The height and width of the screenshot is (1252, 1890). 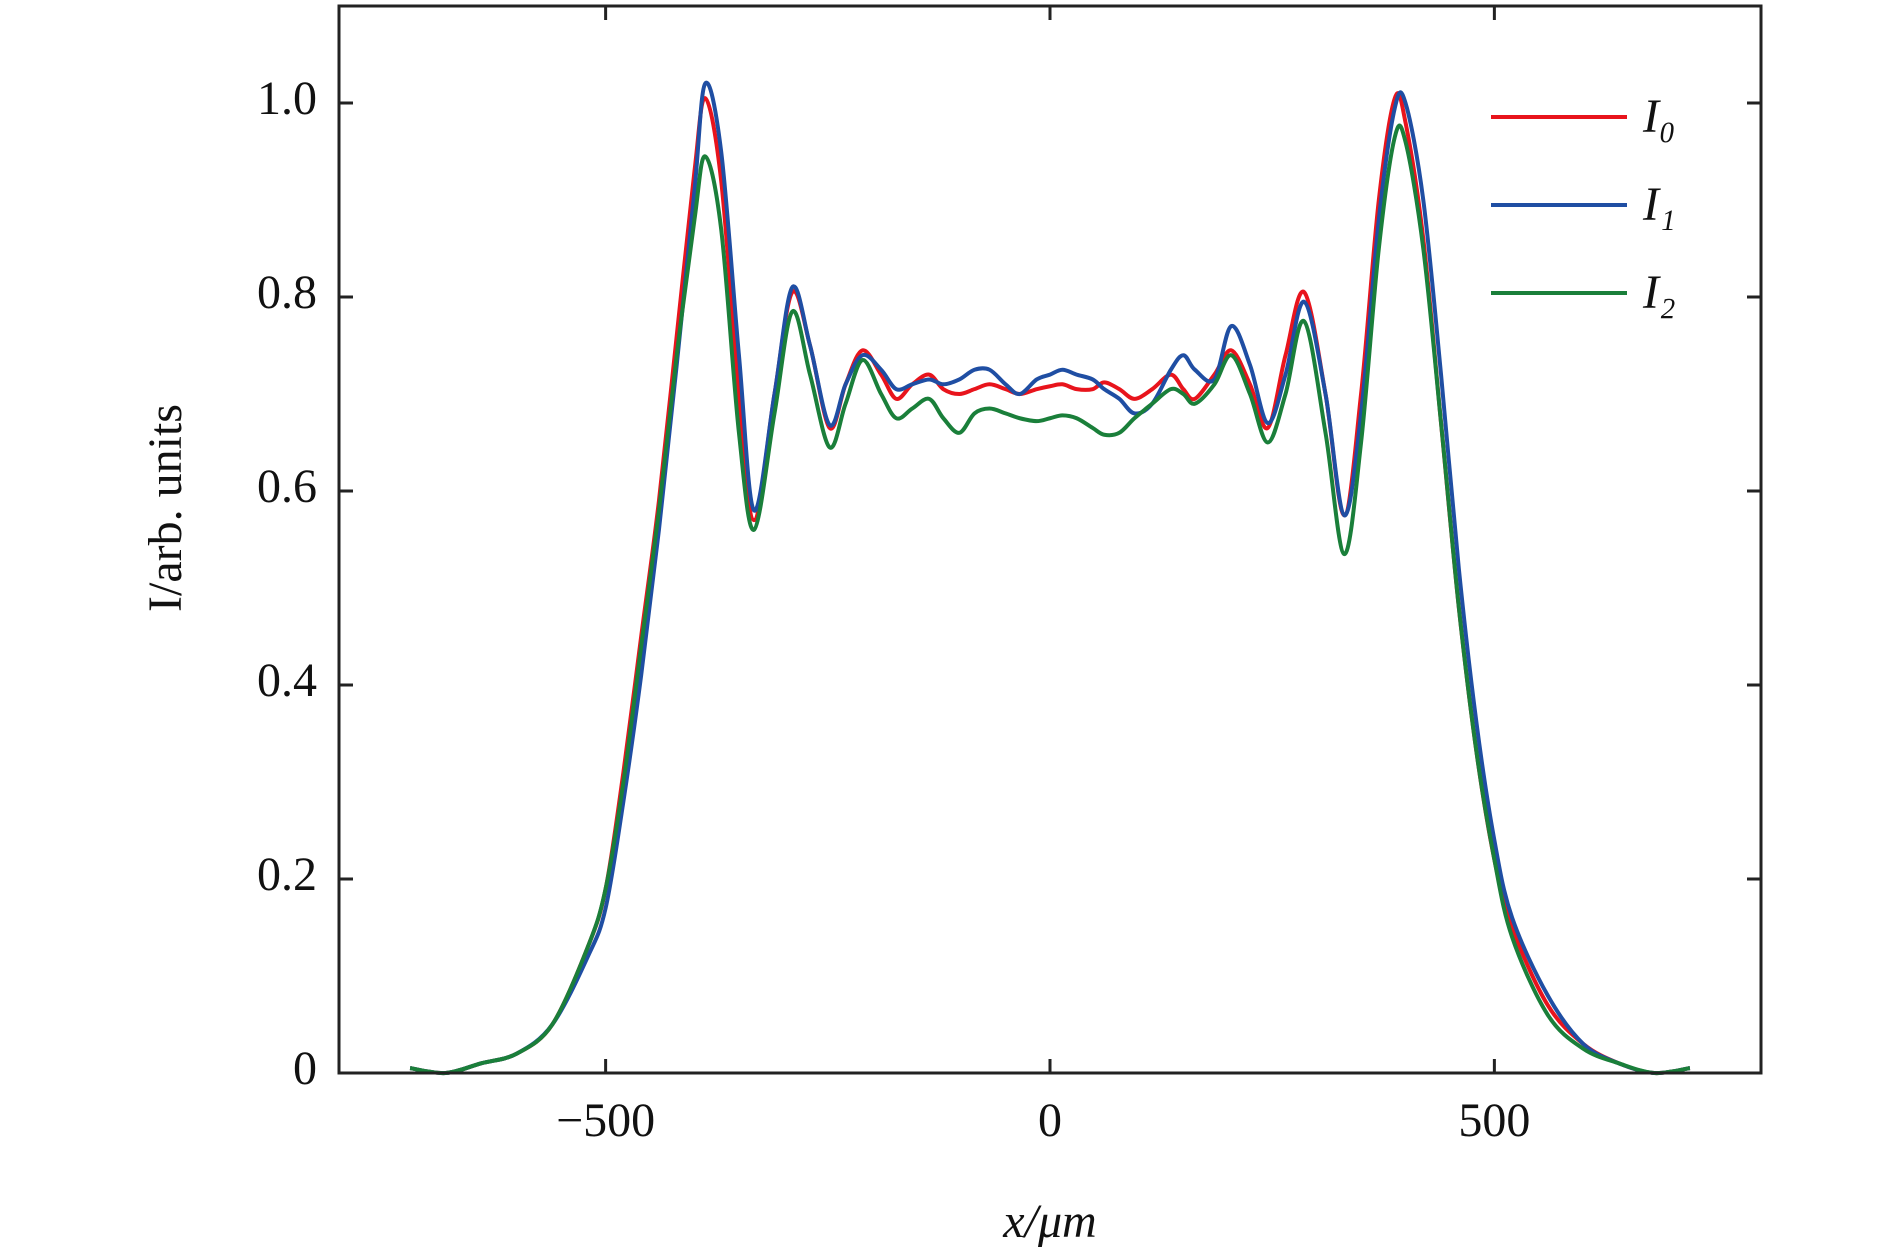 What do you see at coordinates (1049, 1221) in the screenshot?
I see `x-axis-label: x/μm` at bounding box center [1049, 1221].